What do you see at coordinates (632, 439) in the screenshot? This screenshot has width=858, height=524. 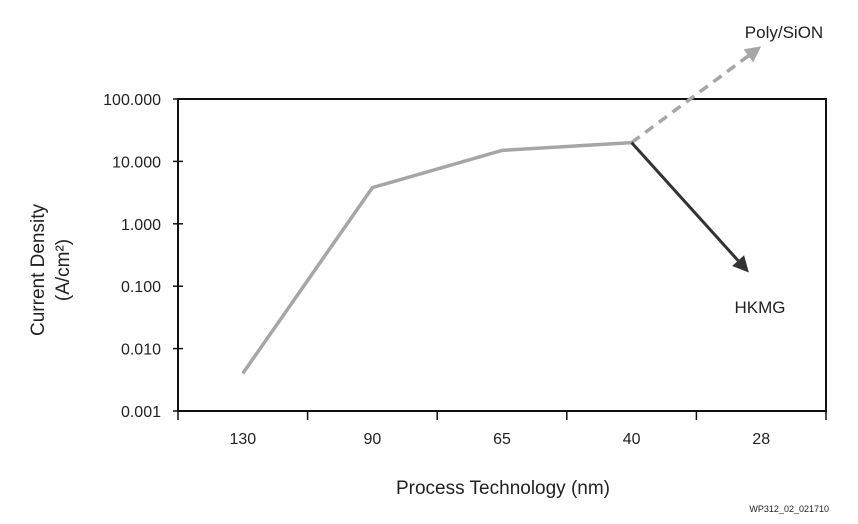 I see `x-tick-label: 40` at bounding box center [632, 439].